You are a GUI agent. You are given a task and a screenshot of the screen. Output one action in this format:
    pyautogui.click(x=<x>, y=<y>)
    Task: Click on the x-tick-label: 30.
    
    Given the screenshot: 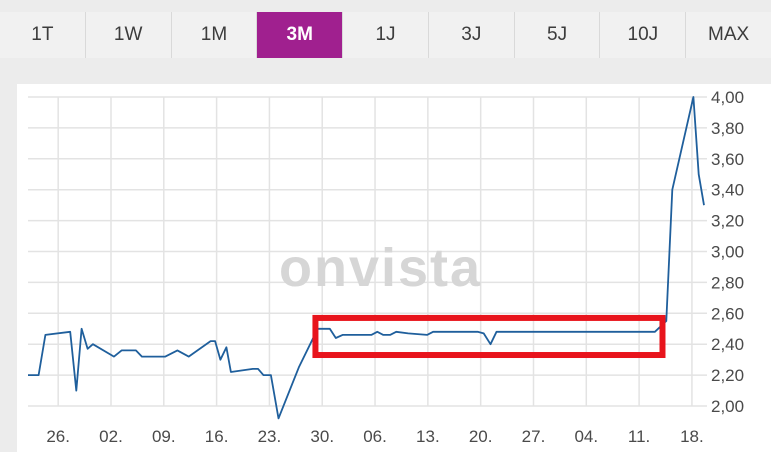 What is the action you would take?
    pyautogui.click(x=322, y=436)
    